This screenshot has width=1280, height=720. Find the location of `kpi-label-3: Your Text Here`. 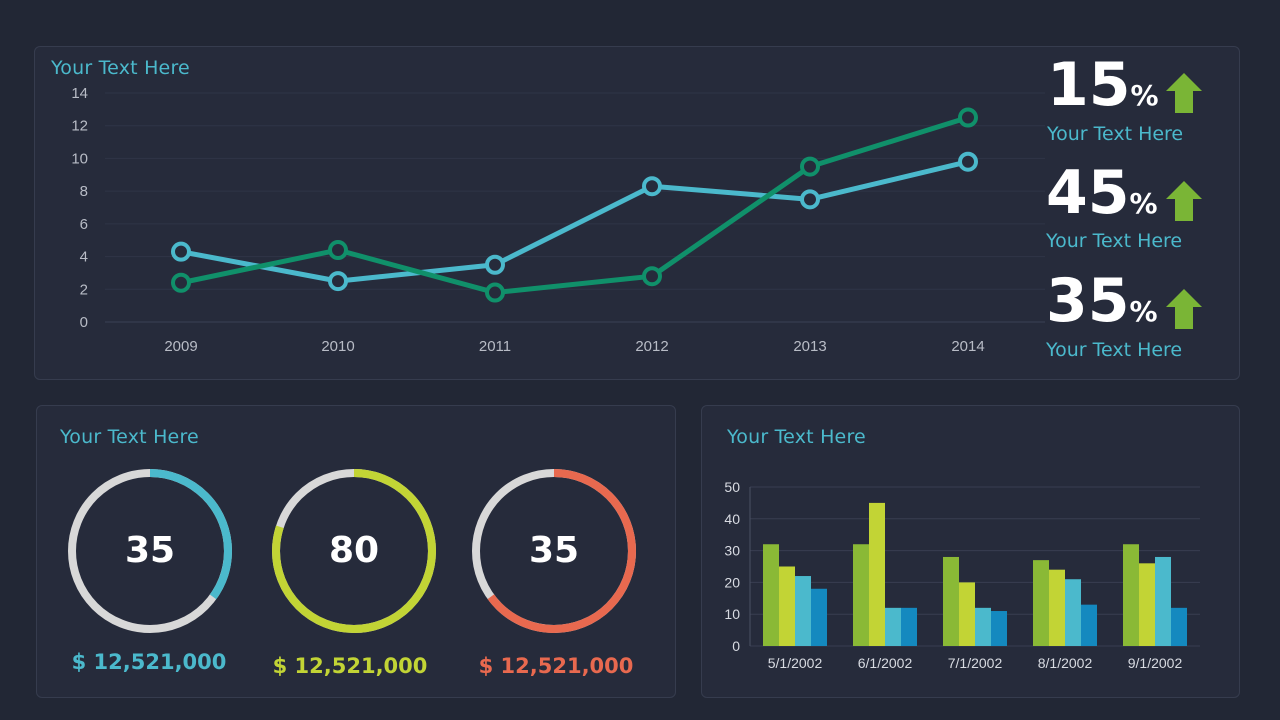

kpi-label-3: Your Text Here is located at coordinates (1114, 350).